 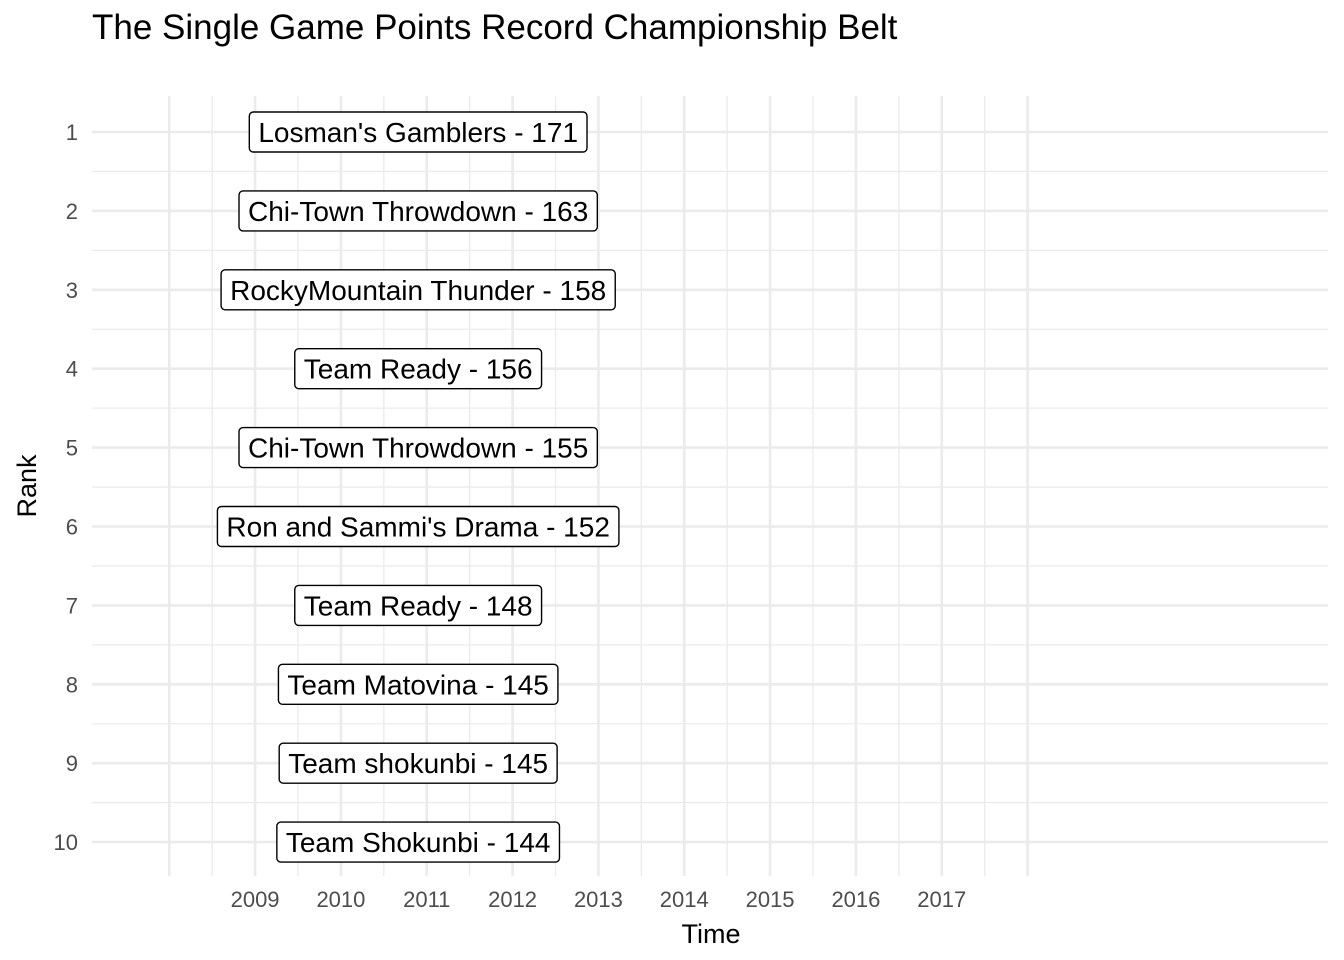 I want to click on record-label: Team Shokunbi - 144, so click(x=418, y=842).